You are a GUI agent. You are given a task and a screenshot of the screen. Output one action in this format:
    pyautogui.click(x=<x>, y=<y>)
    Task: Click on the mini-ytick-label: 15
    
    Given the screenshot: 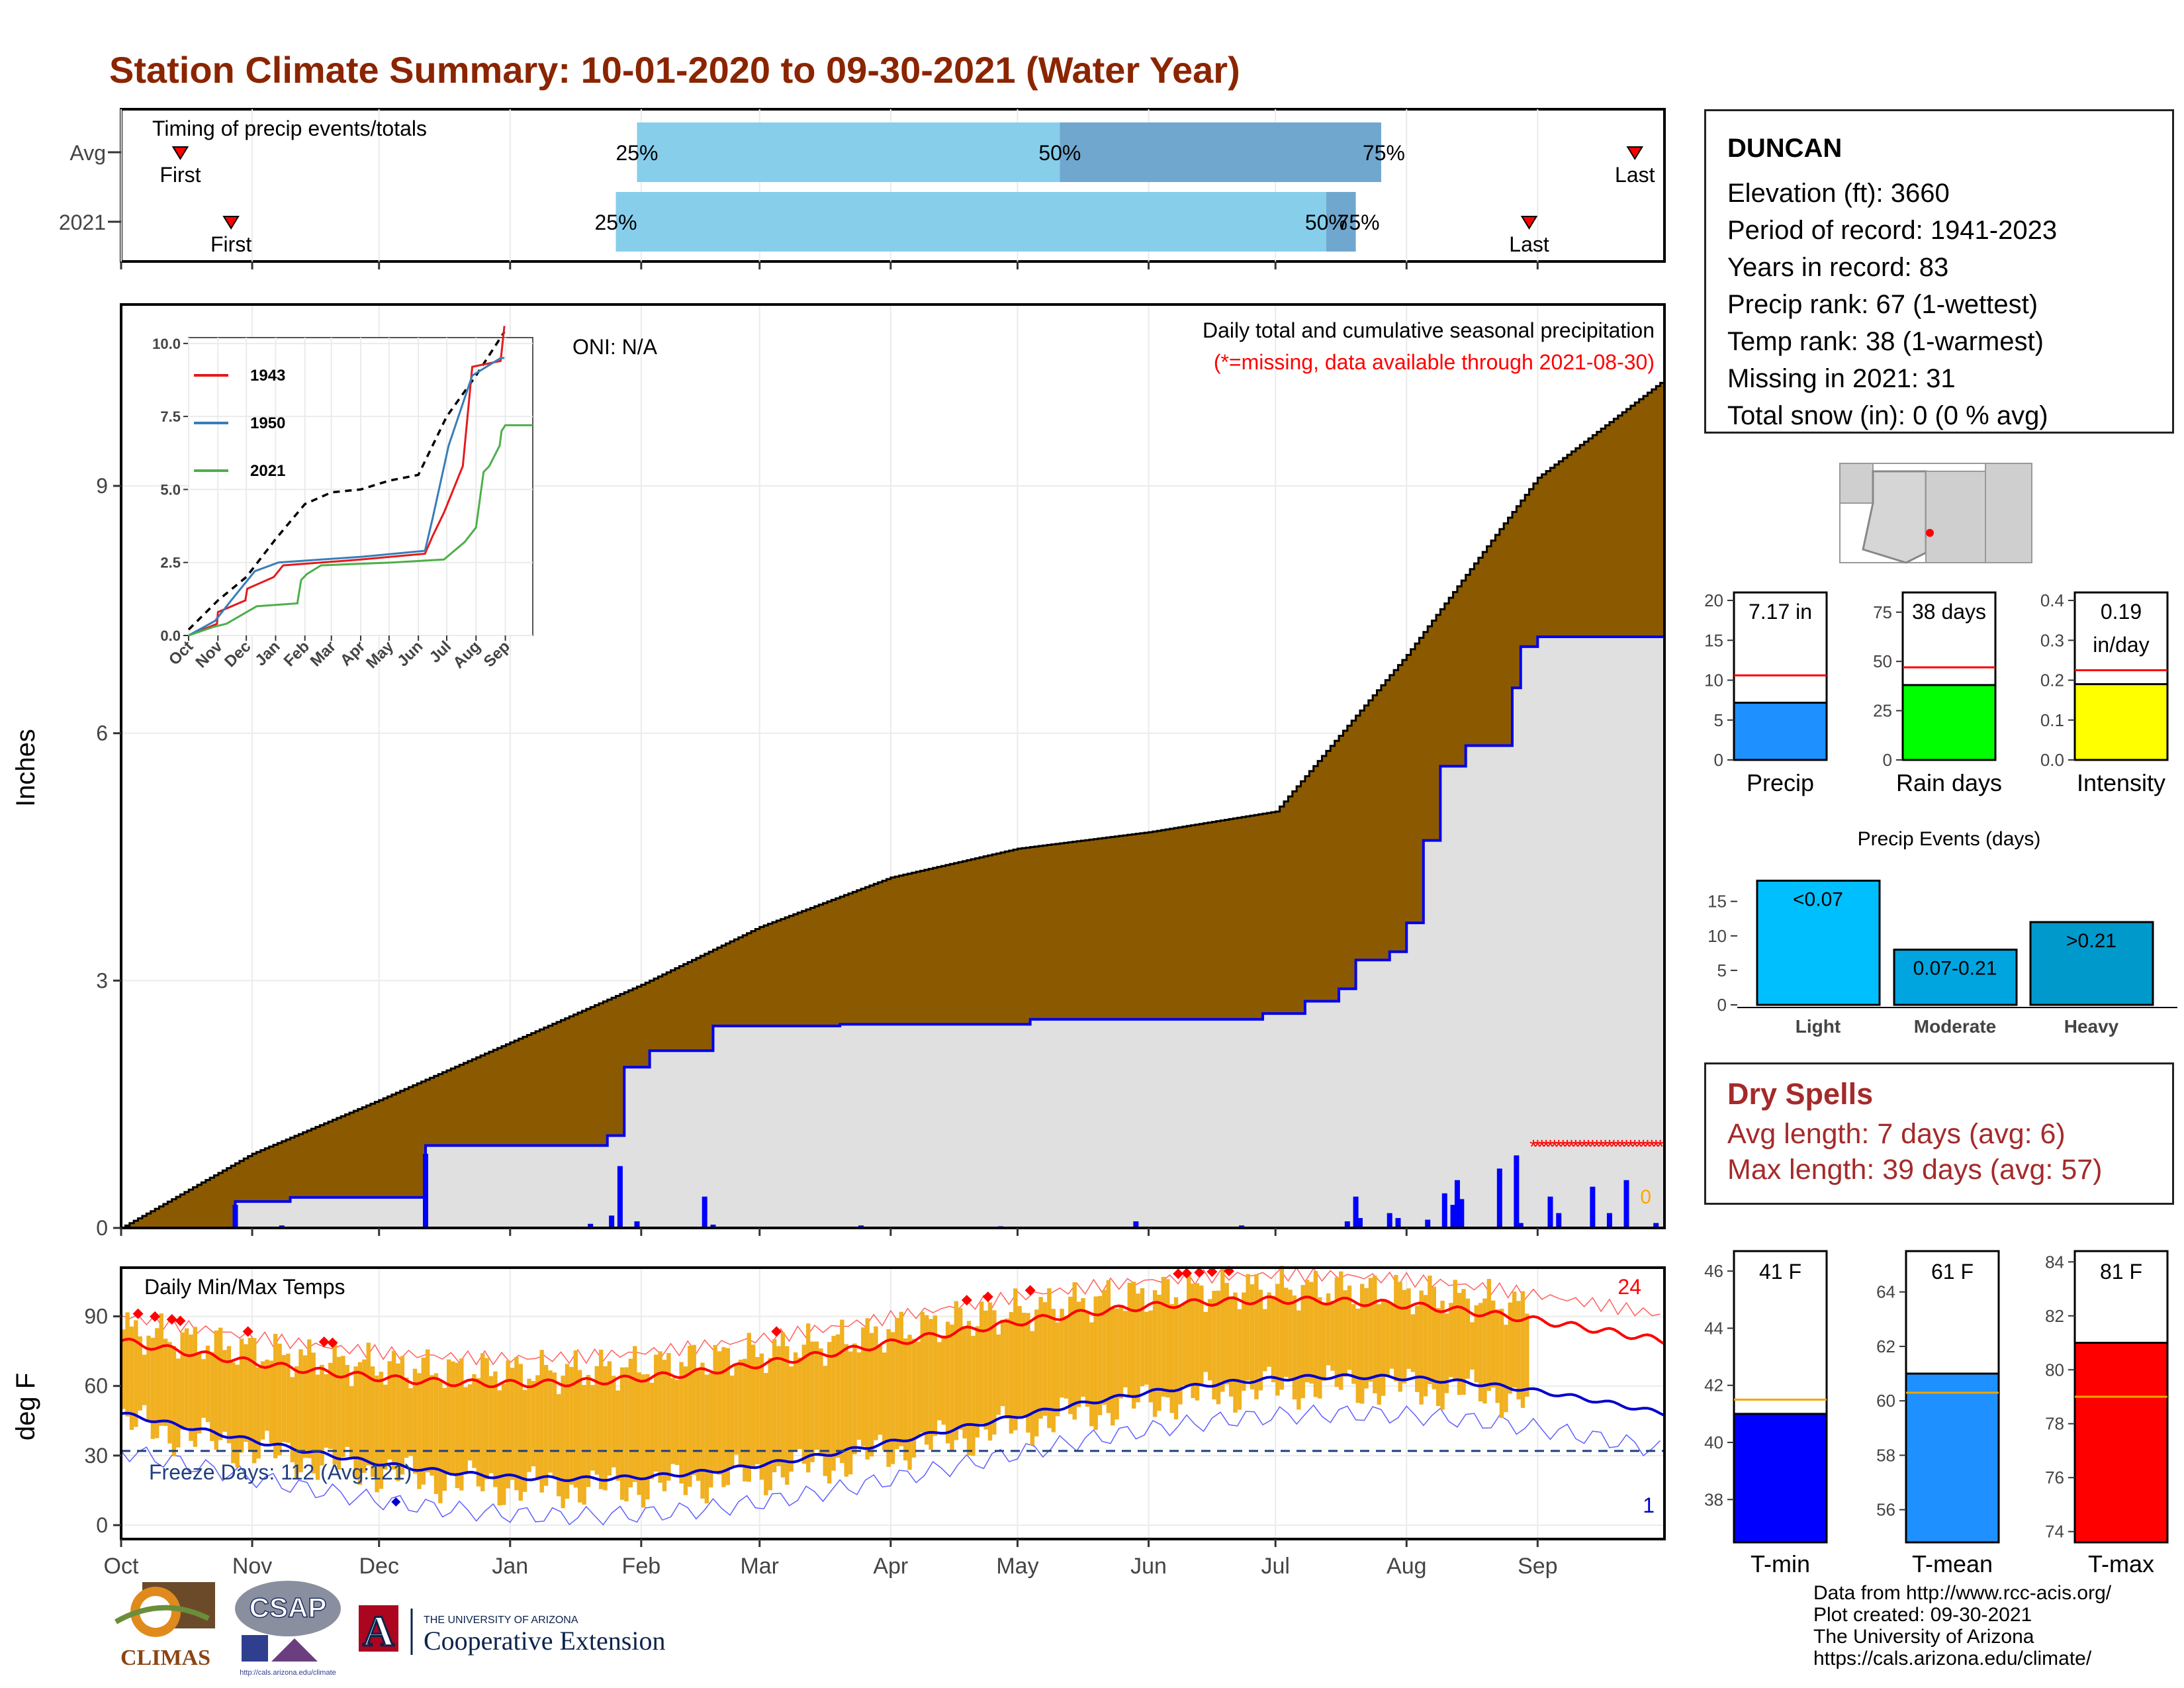 What is the action you would take?
    pyautogui.click(x=1713, y=640)
    